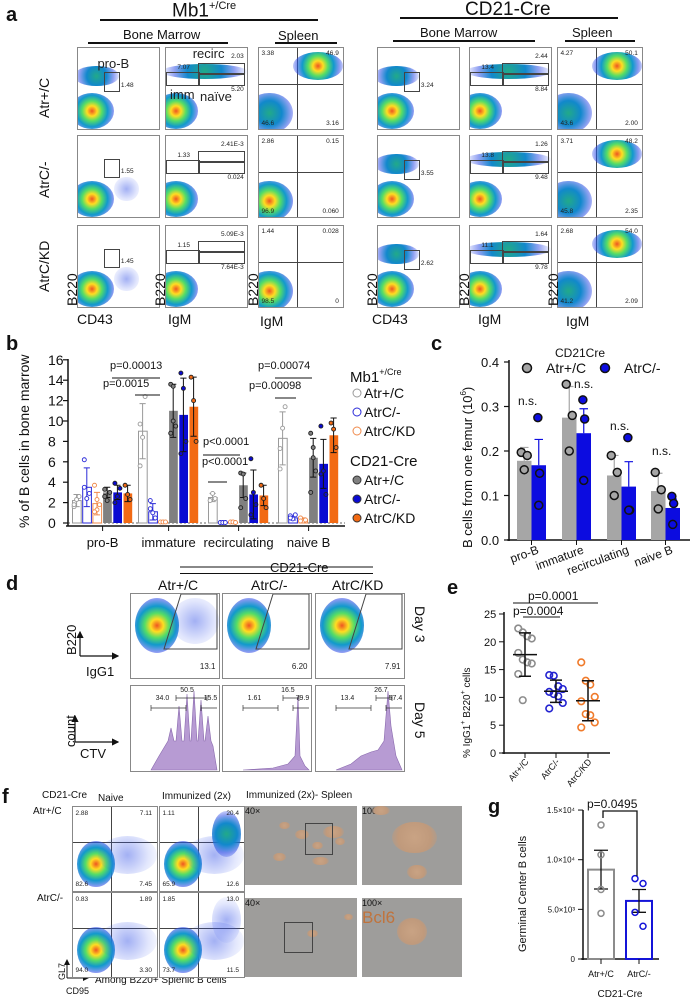 The height and width of the screenshot is (1000, 690). I want to click on flow-plot-gl7-cd95-immunized-row1: 1.11 20.4 65.9 12.6, so click(202, 849).